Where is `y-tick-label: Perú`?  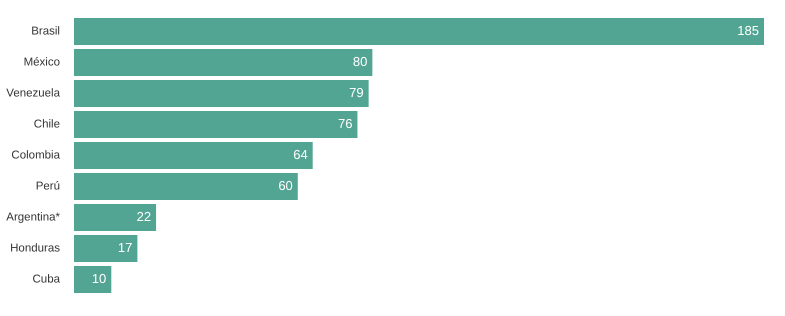
y-tick-label: Perú is located at coordinates (48, 186).